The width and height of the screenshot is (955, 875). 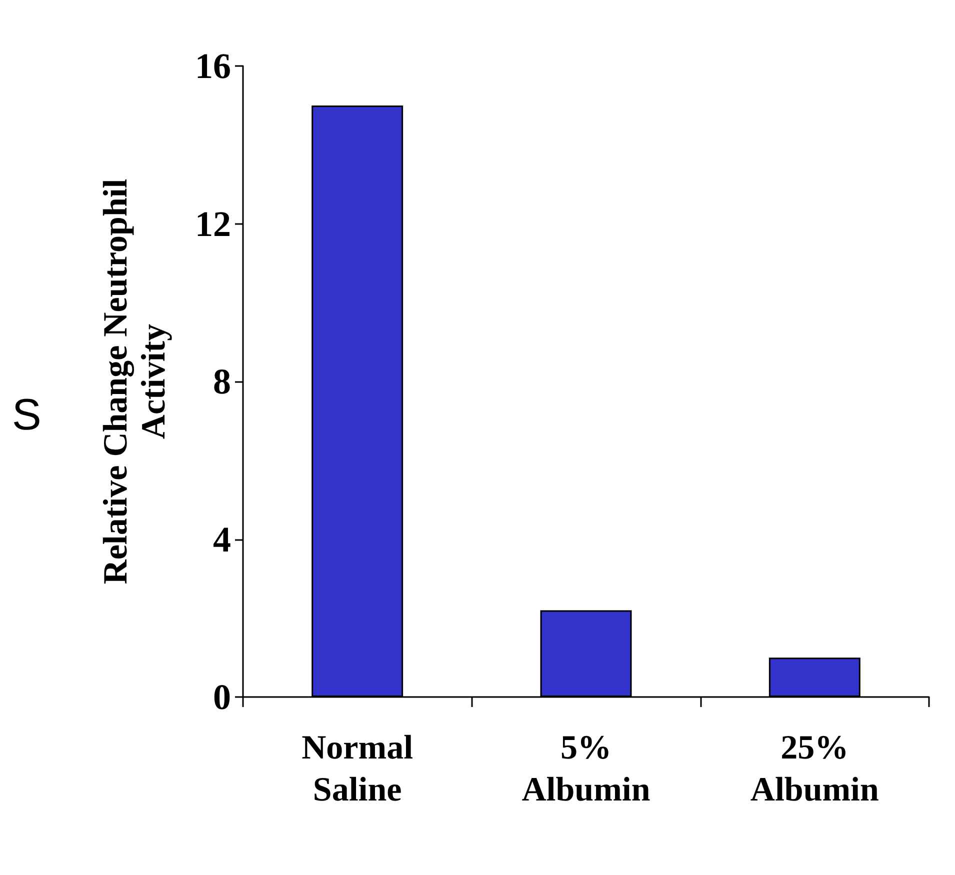 What do you see at coordinates (222, 382) in the screenshot?
I see `y-tick-label: 8` at bounding box center [222, 382].